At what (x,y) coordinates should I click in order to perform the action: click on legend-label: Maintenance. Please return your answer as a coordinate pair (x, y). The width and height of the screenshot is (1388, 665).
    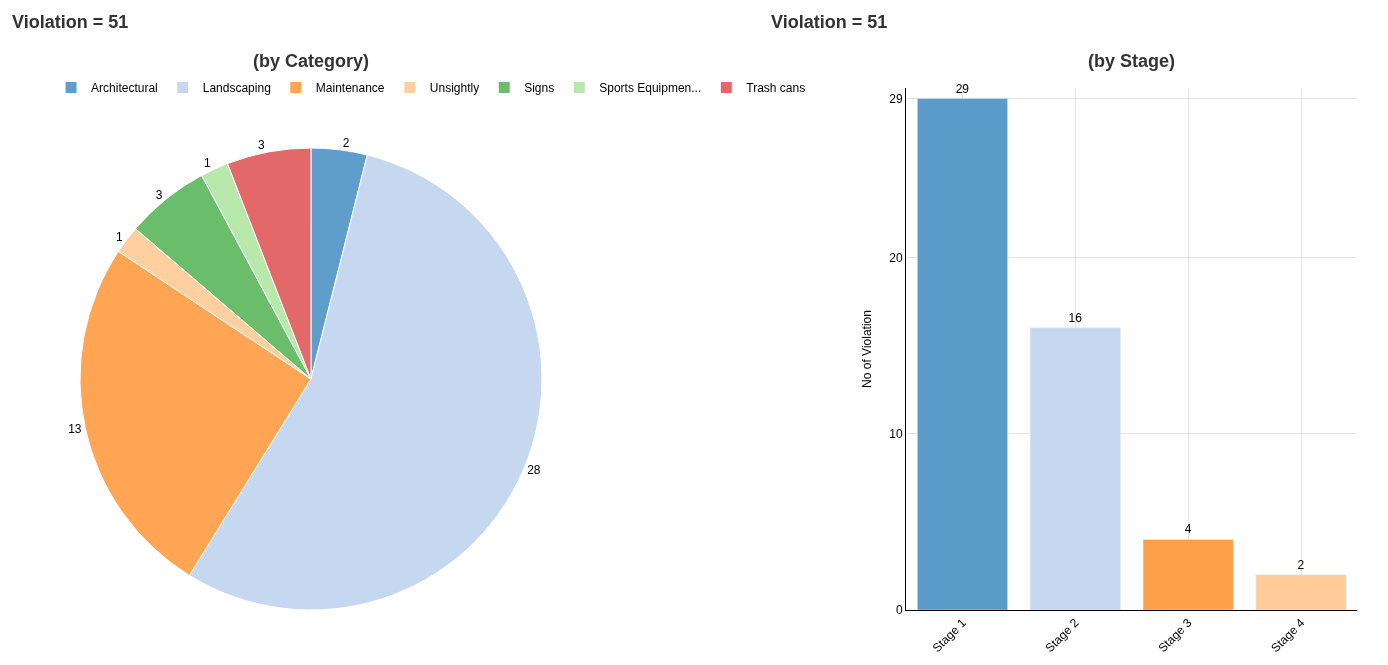
    Looking at the image, I should click on (350, 88).